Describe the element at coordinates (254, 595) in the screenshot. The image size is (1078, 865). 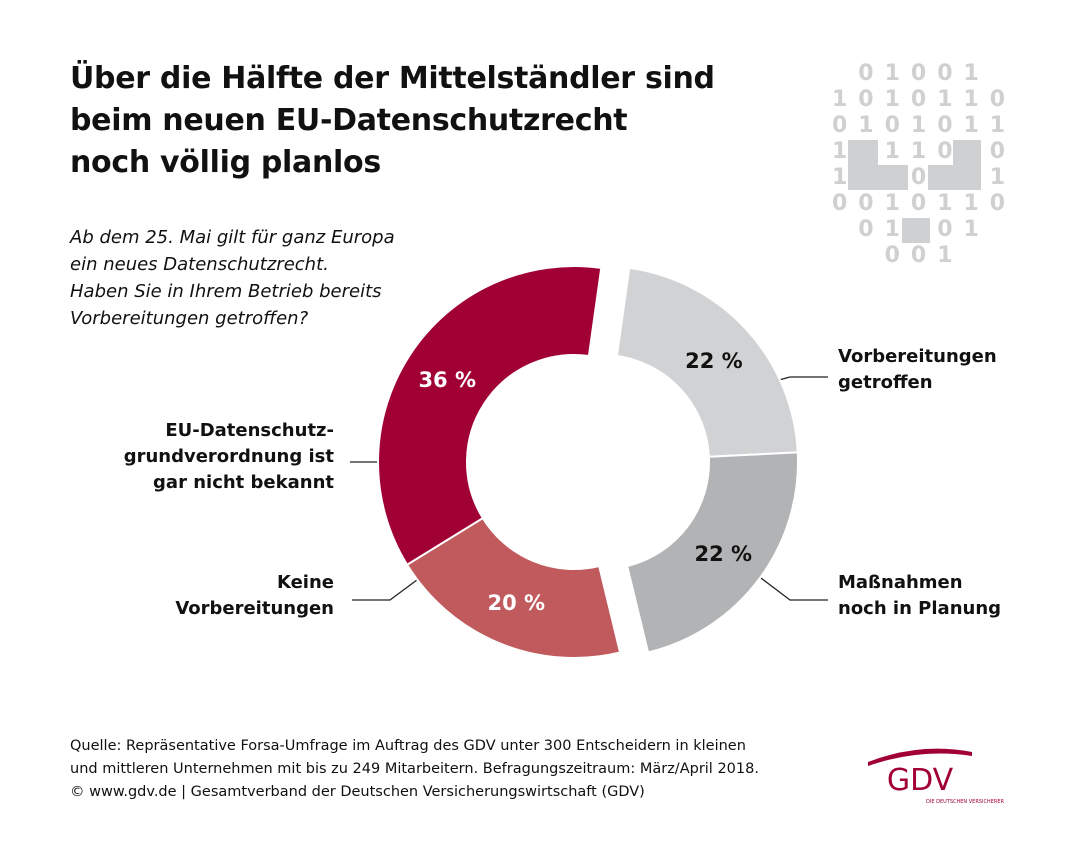
I see `category-label: Keine Vorbereitungen` at that location.